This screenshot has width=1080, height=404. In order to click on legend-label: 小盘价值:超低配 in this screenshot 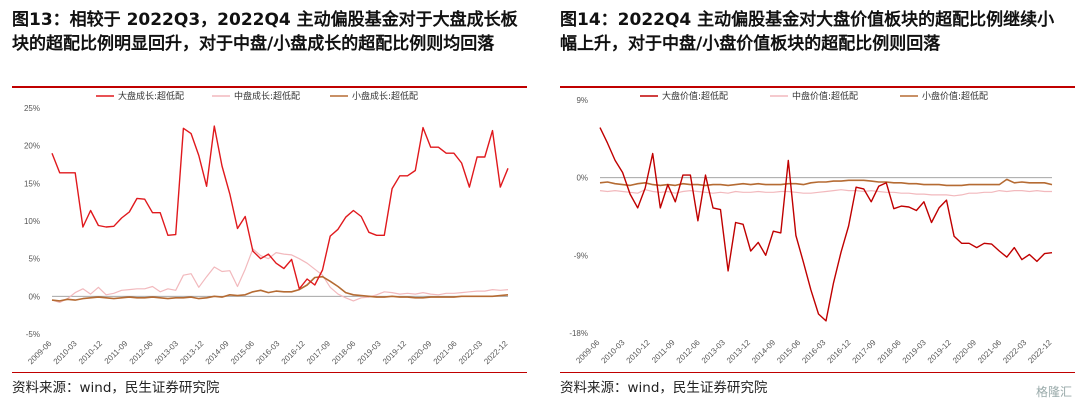, I will do `click(955, 96)`.